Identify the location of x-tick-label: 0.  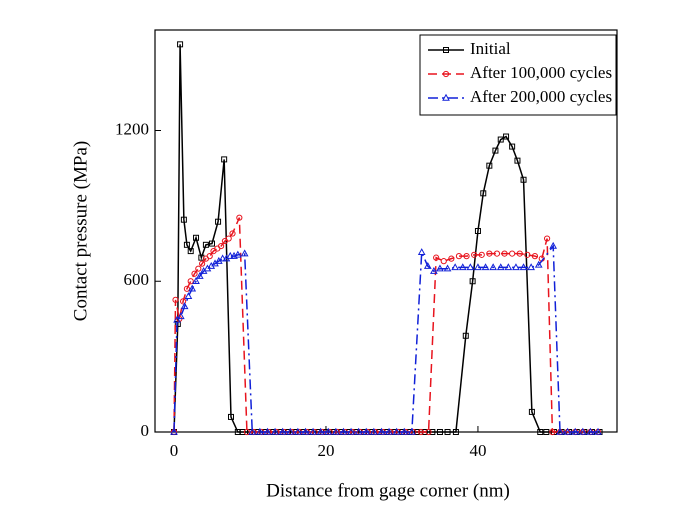
(174, 450).